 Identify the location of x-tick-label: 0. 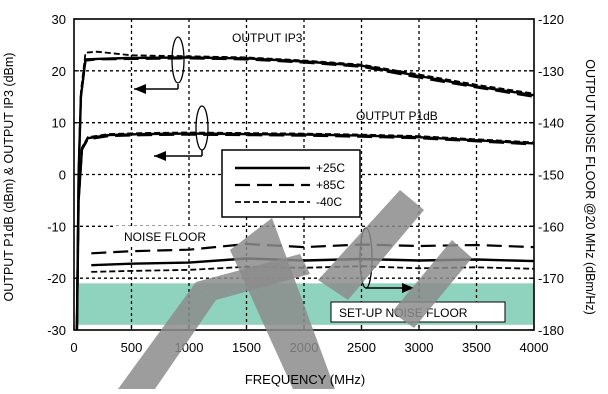
(73, 347).